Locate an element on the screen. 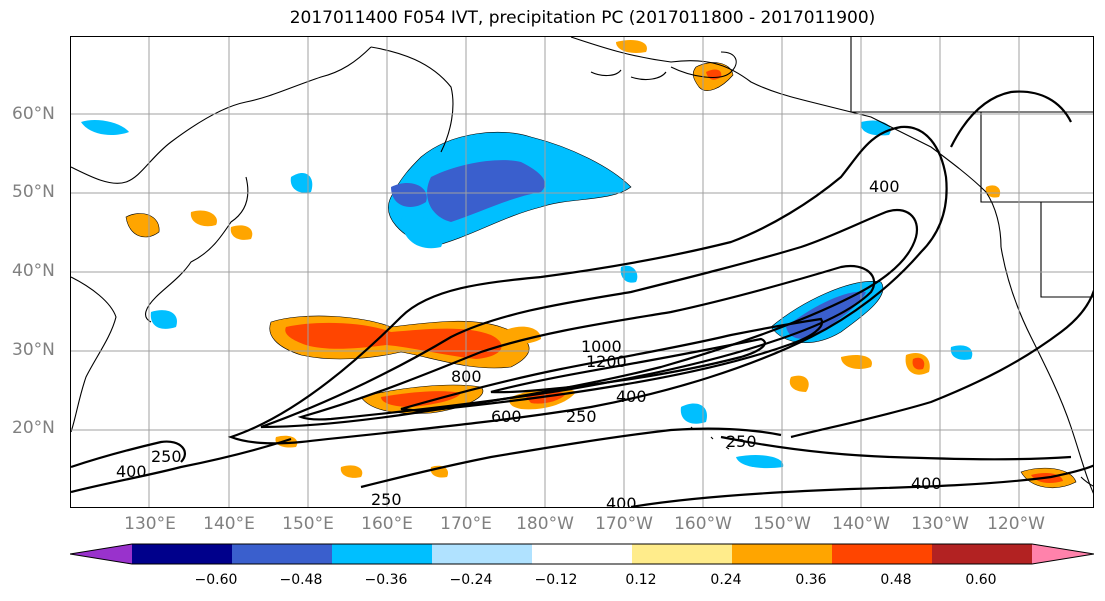  colorbar is located at coordinates (582, 554).